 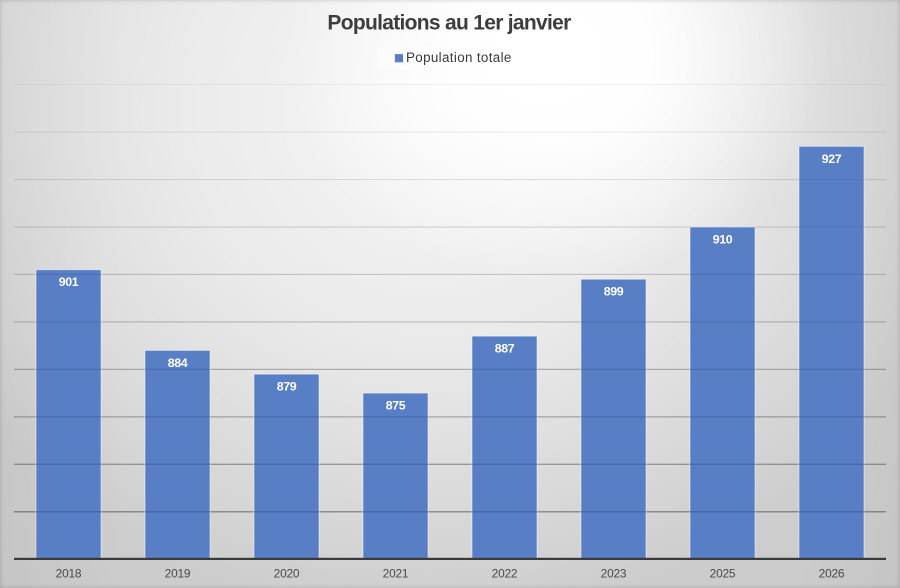 What do you see at coordinates (178, 363) in the screenshot?
I see `svg-text: 884` at bounding box center [178, 363].